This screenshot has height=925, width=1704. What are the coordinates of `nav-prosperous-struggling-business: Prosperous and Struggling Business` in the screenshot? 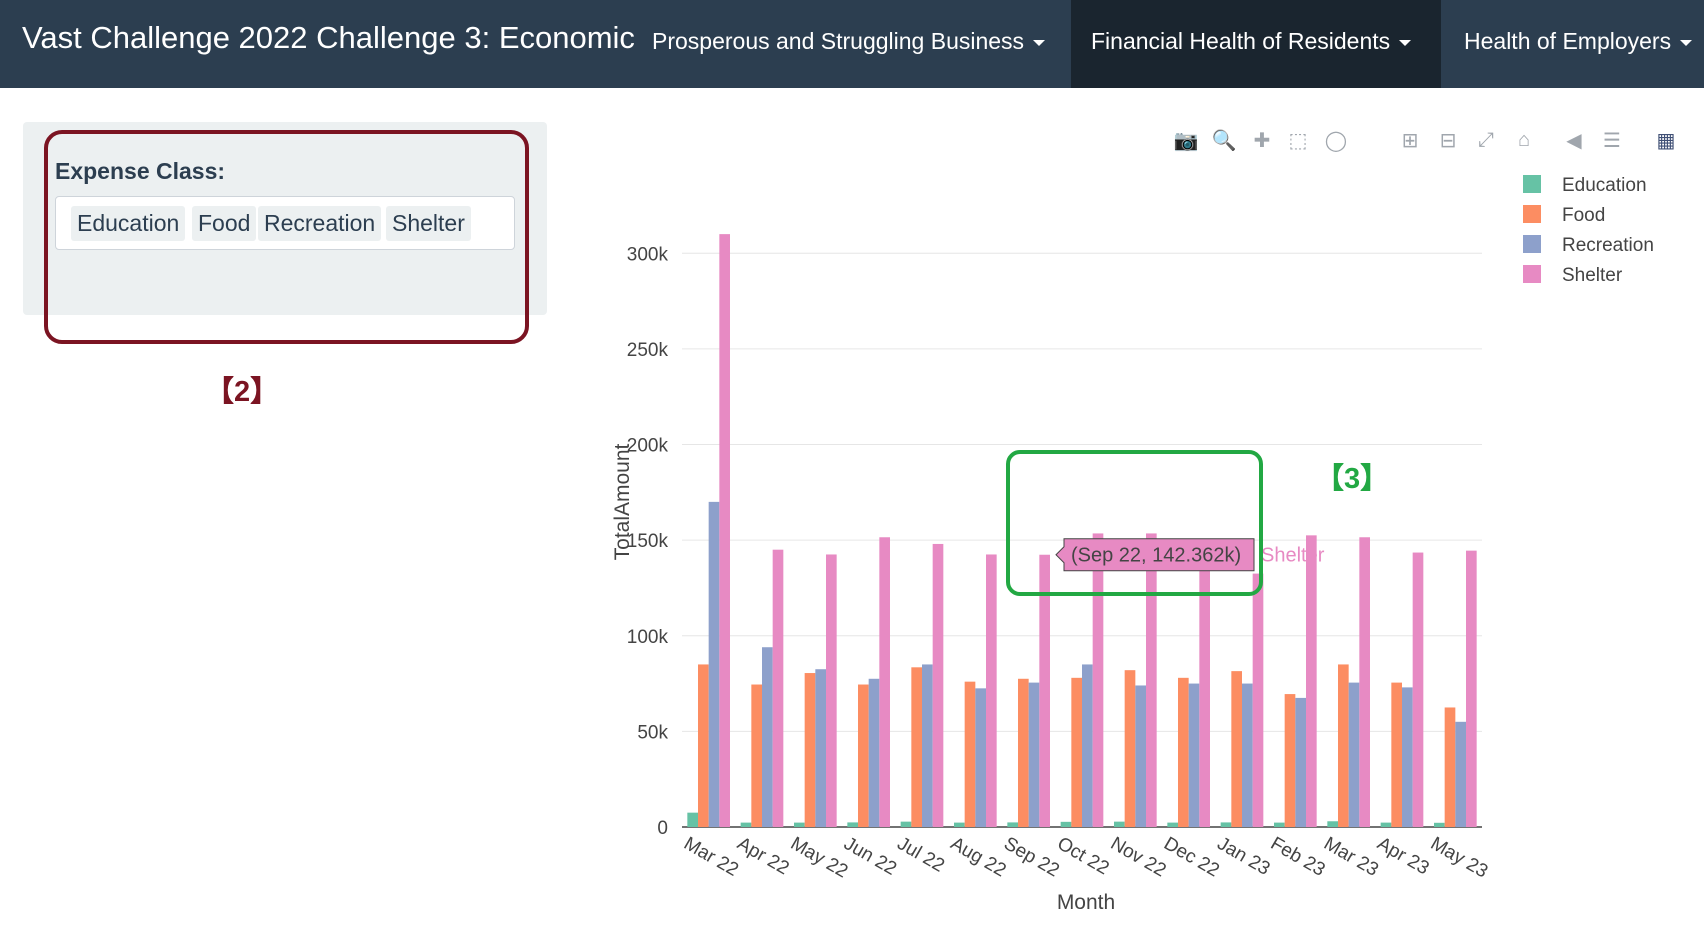 It's located at (839, 44).